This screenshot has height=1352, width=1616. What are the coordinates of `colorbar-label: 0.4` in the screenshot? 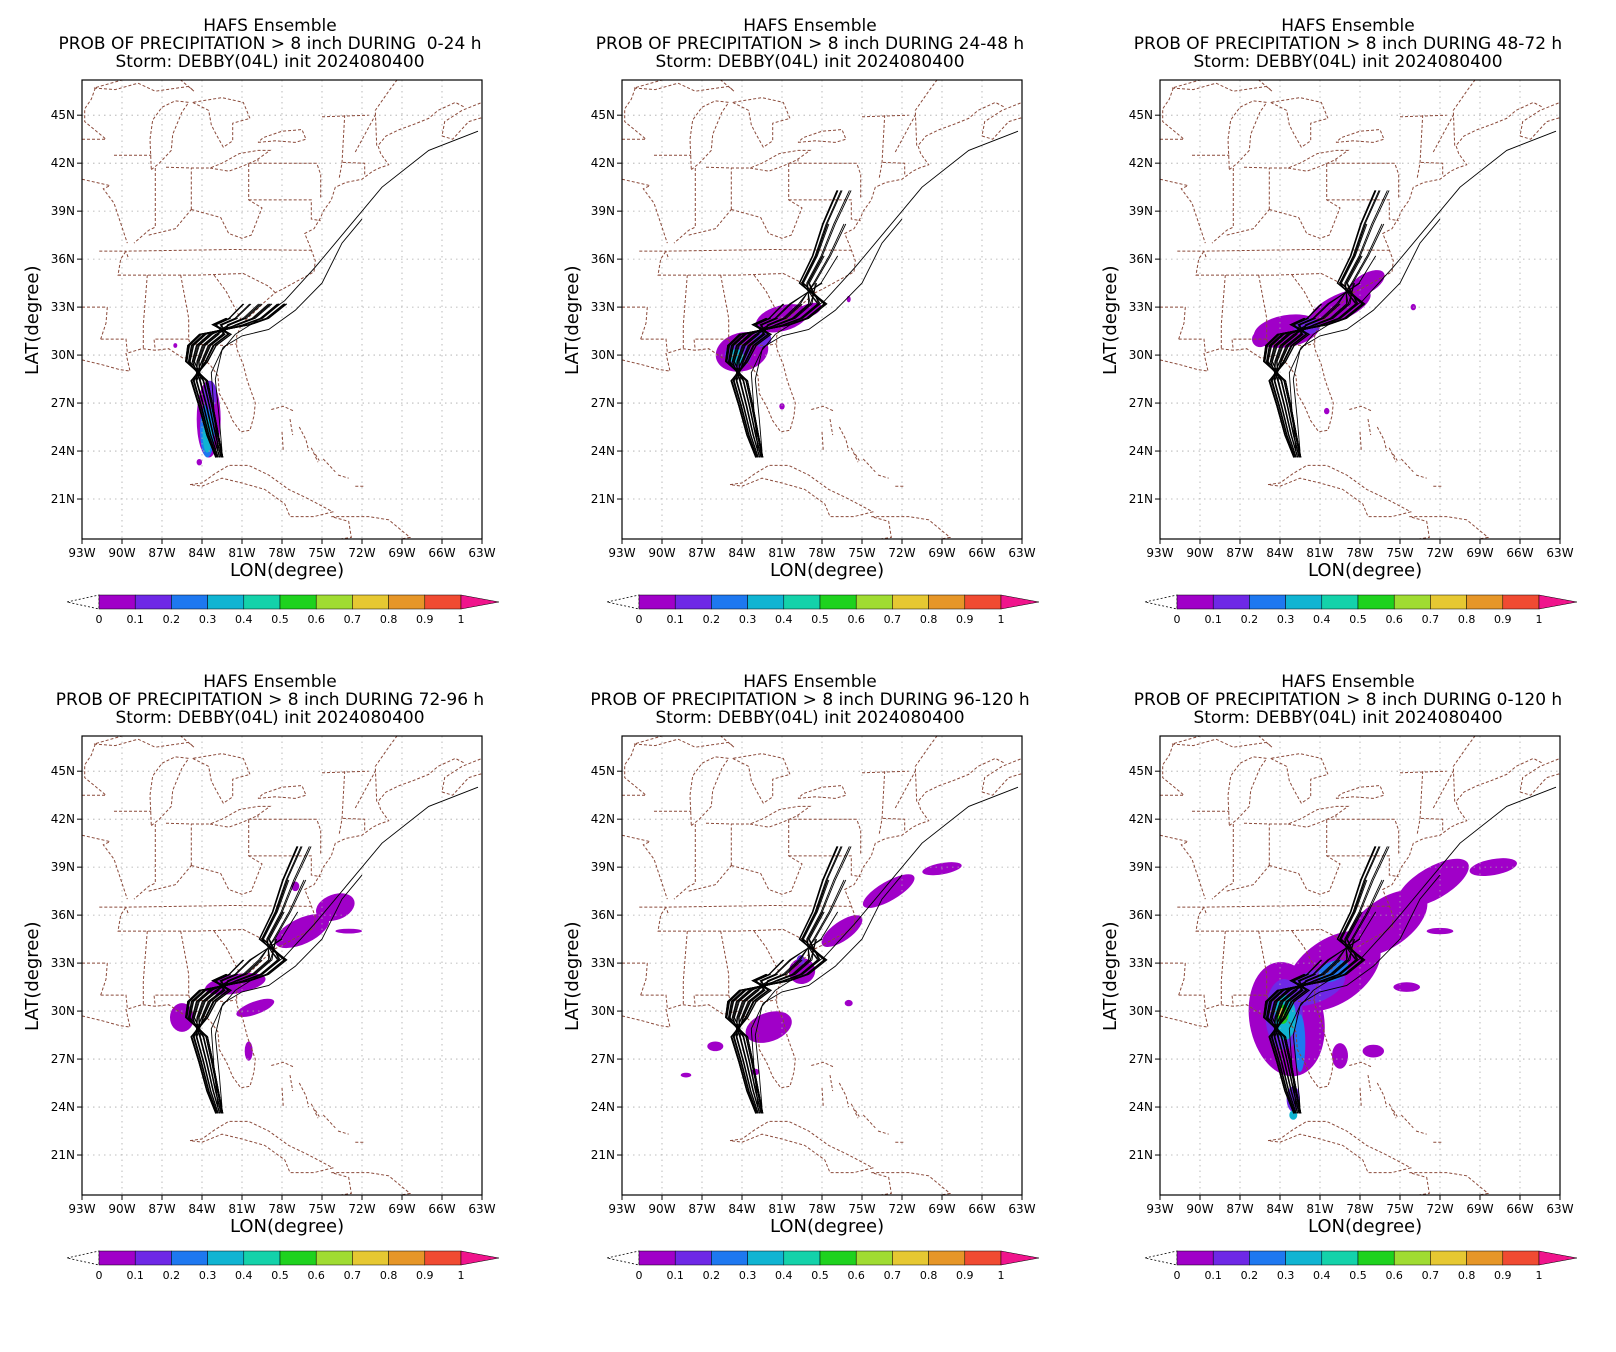 It's located at (244, 1275).